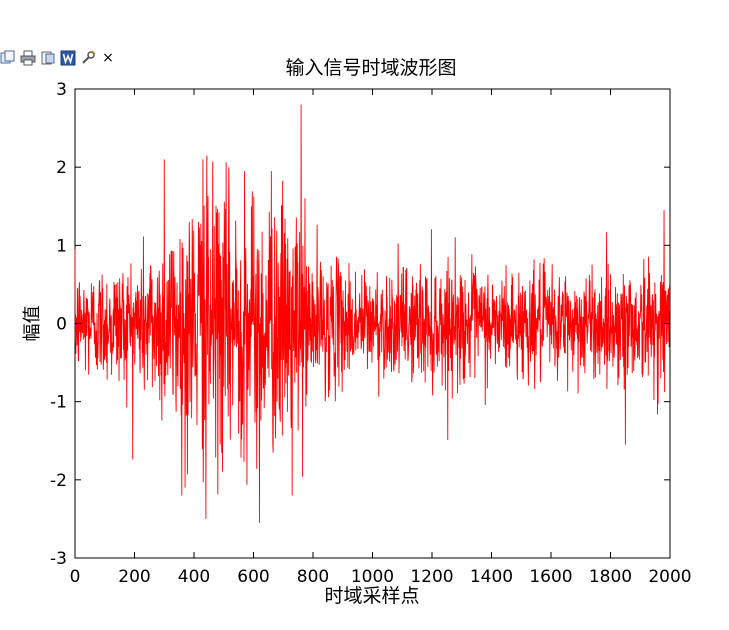 This screenshot has width=729, height=630. I want to click on y-tick-label: -1, so click(58, 403).